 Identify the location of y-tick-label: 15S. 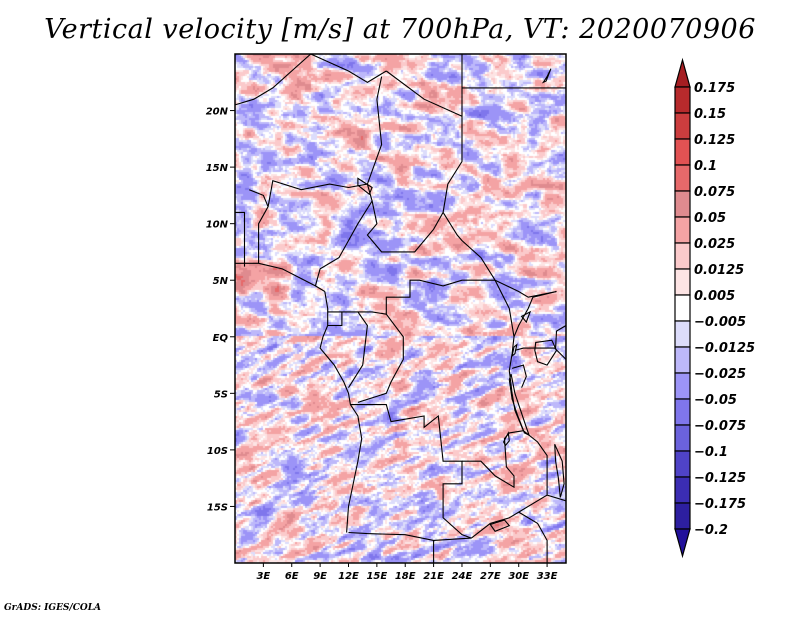
(217, 507).